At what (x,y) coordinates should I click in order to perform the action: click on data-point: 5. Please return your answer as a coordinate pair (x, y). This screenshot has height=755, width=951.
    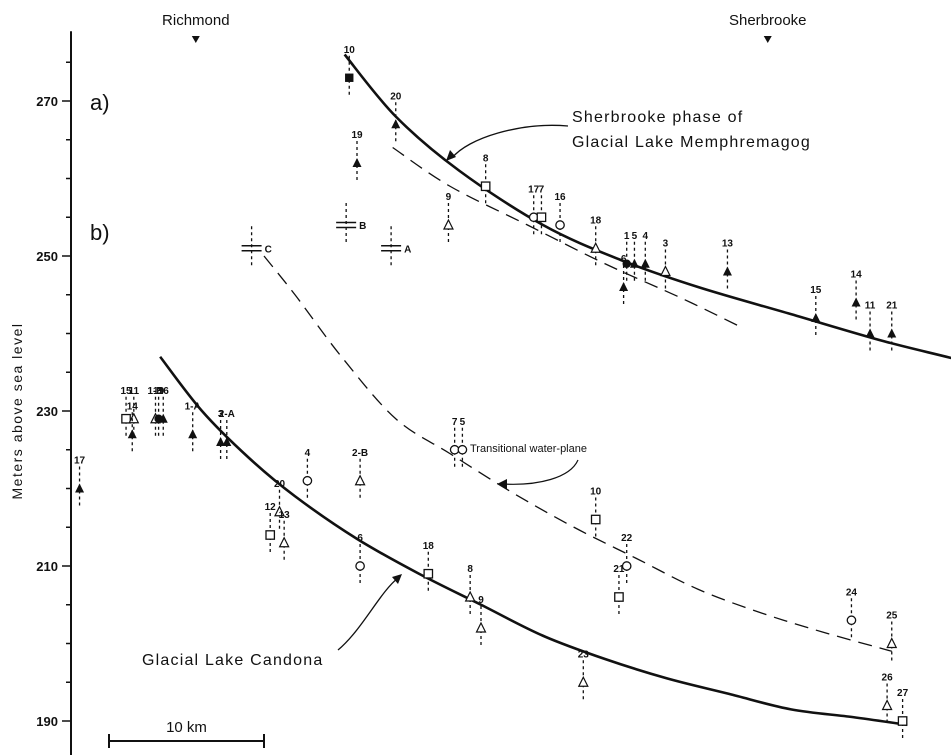
    Looking at the image, I should click on (634, 257).